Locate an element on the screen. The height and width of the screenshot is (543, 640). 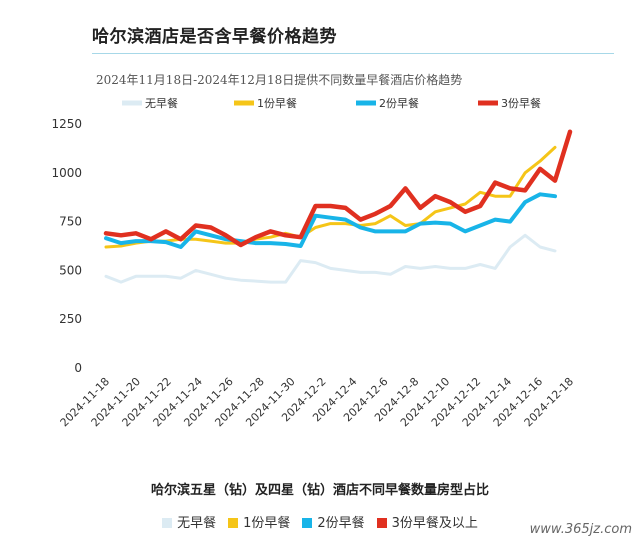
legend-label-3: 2份早餐 is located at coordinates (399, 103).